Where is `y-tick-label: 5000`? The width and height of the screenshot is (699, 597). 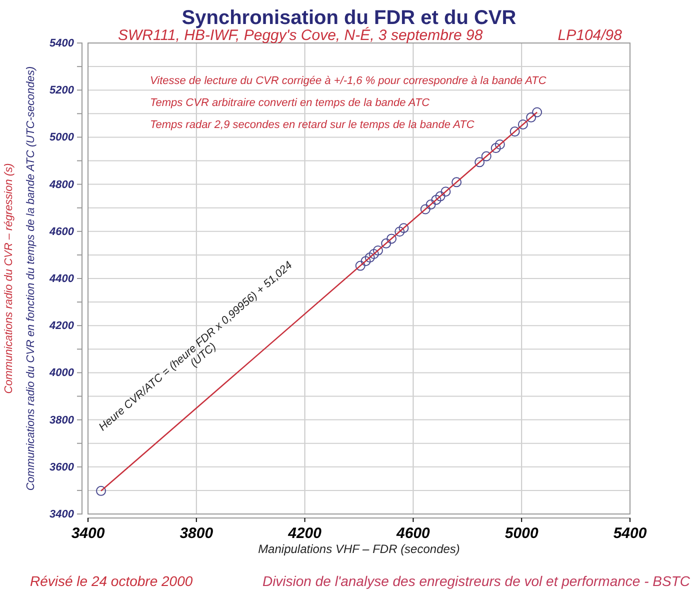
y-tick-label: 5000 is located at coordinates (62, 138).